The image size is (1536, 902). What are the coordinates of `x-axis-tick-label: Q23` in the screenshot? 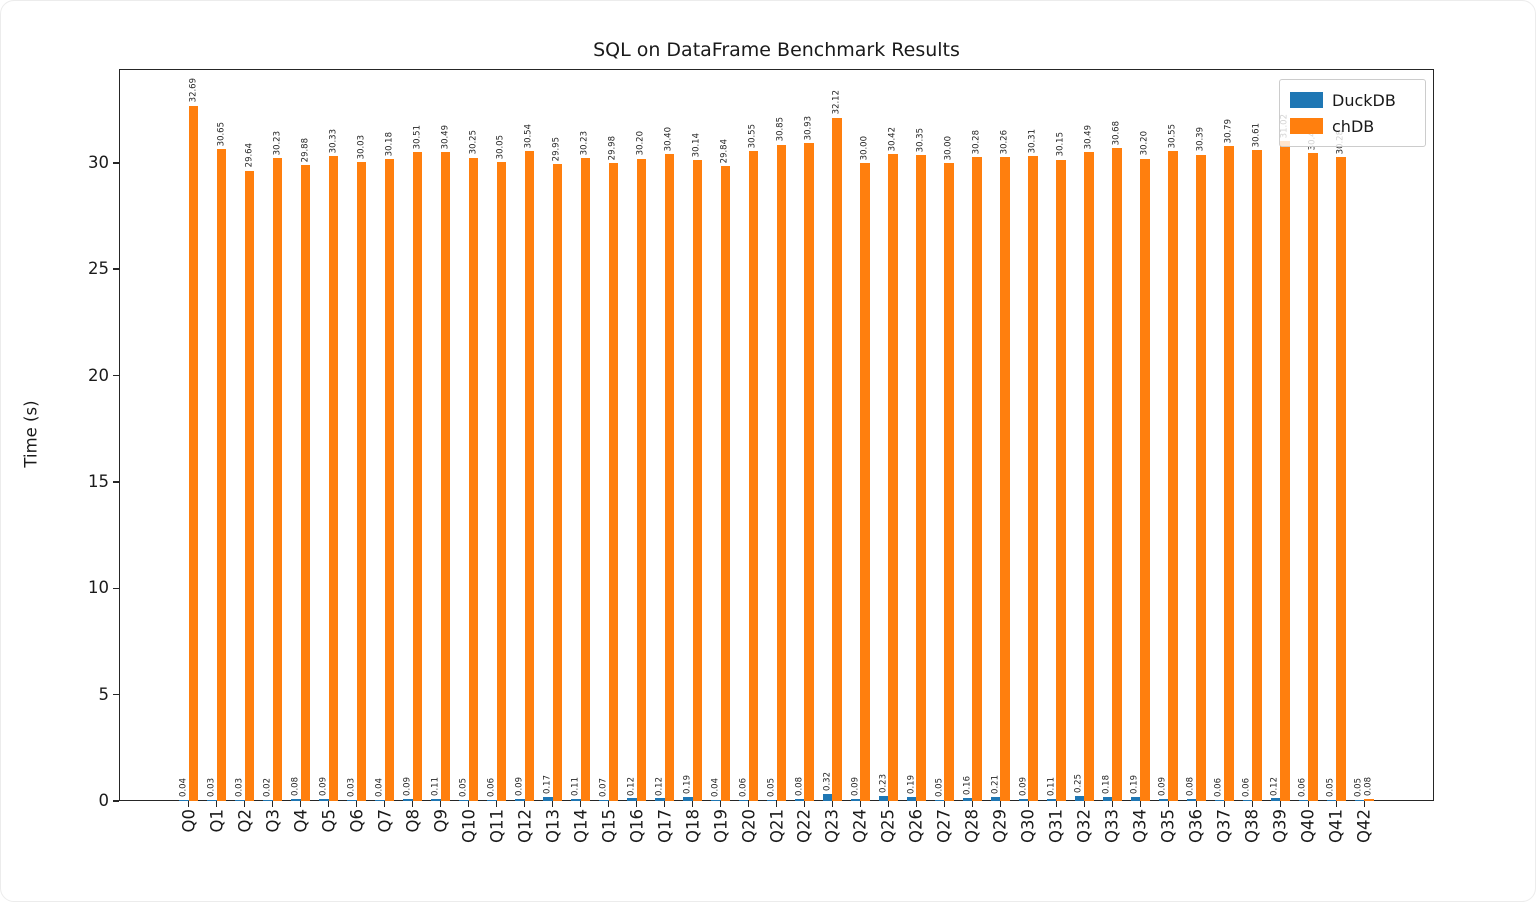 It's located at (832, 826).